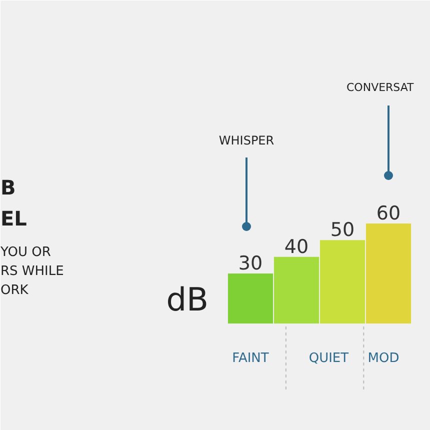  What do you see at coordinates (187, 299) in the screenshot?
I see `y-axis-title: dB` at bounding box center [187, 299].